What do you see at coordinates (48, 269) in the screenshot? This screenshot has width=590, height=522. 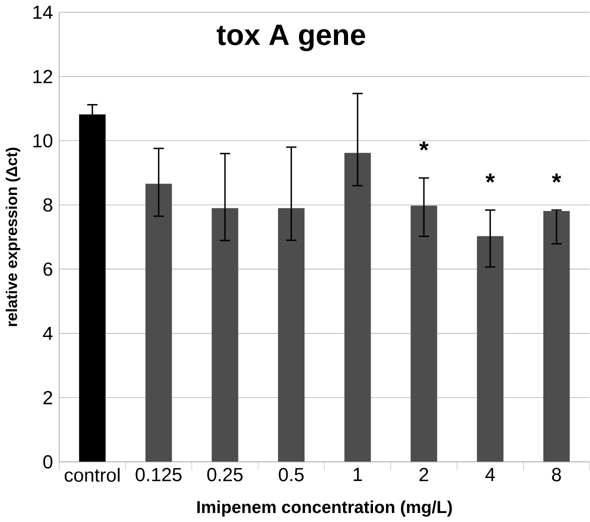 I see `y-tick-label: 6` at bounding box center [48, 269].